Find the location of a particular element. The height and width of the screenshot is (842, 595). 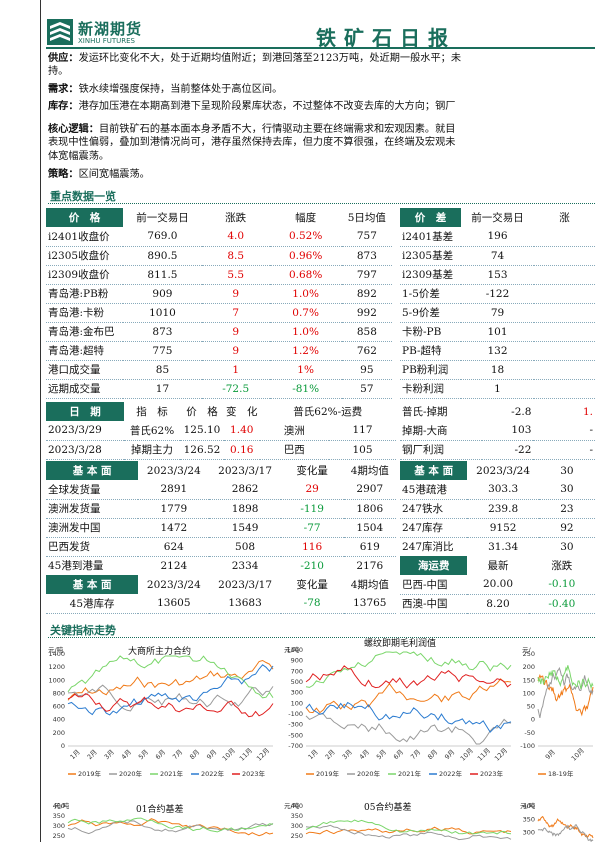

table-row: 2023/3/29 普氏62% 125.10 1.40 澳洲 117 is located at coordinates (221, 431).